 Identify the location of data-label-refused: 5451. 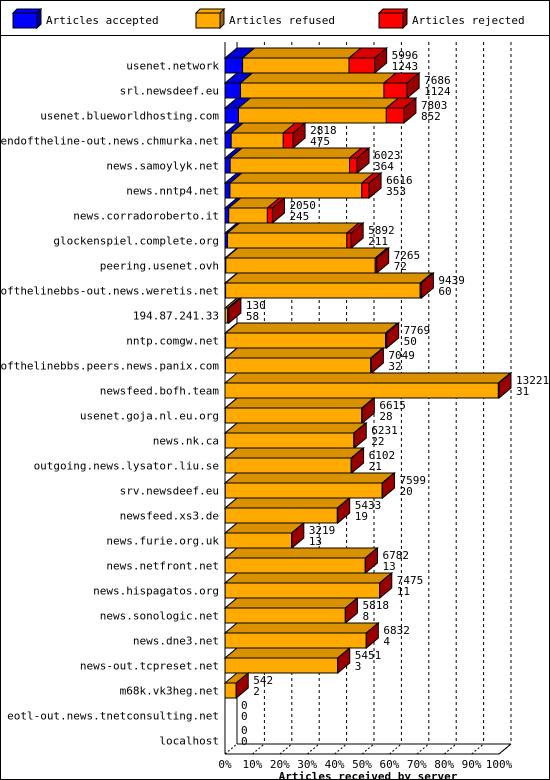
(368, 655).